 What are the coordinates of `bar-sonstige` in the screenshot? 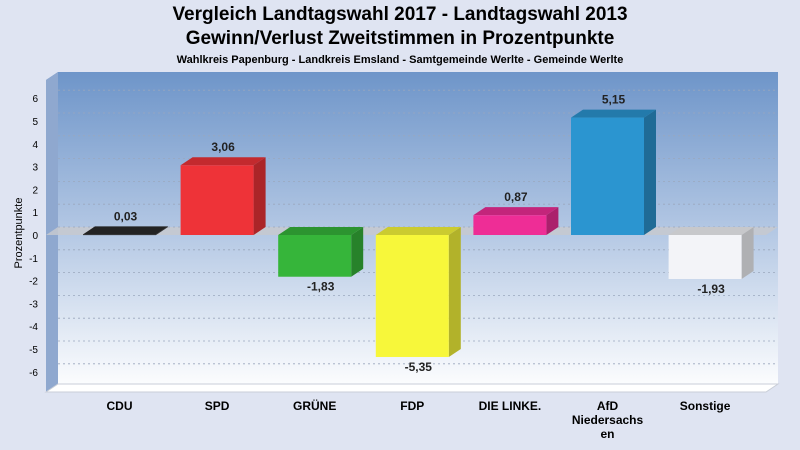 It's located at (711, 253).